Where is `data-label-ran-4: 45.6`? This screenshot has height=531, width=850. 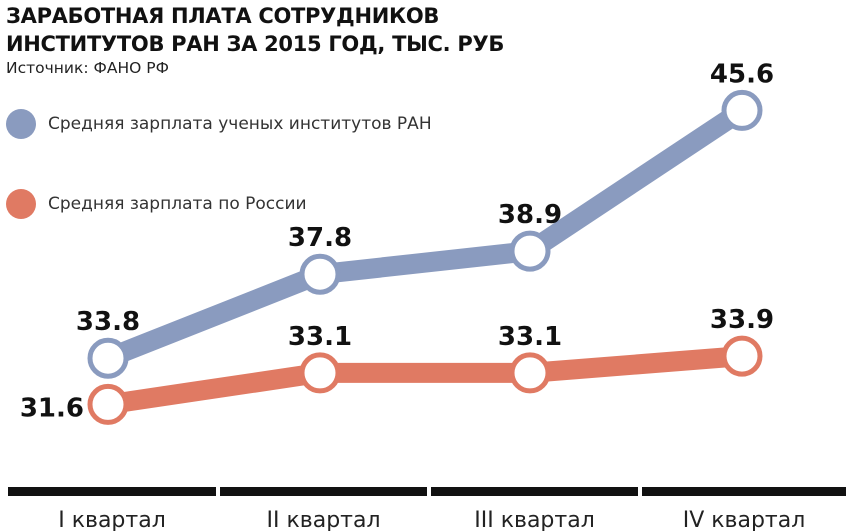
data-label-ran-4: 45.6 is located at coordinates (742, 74).